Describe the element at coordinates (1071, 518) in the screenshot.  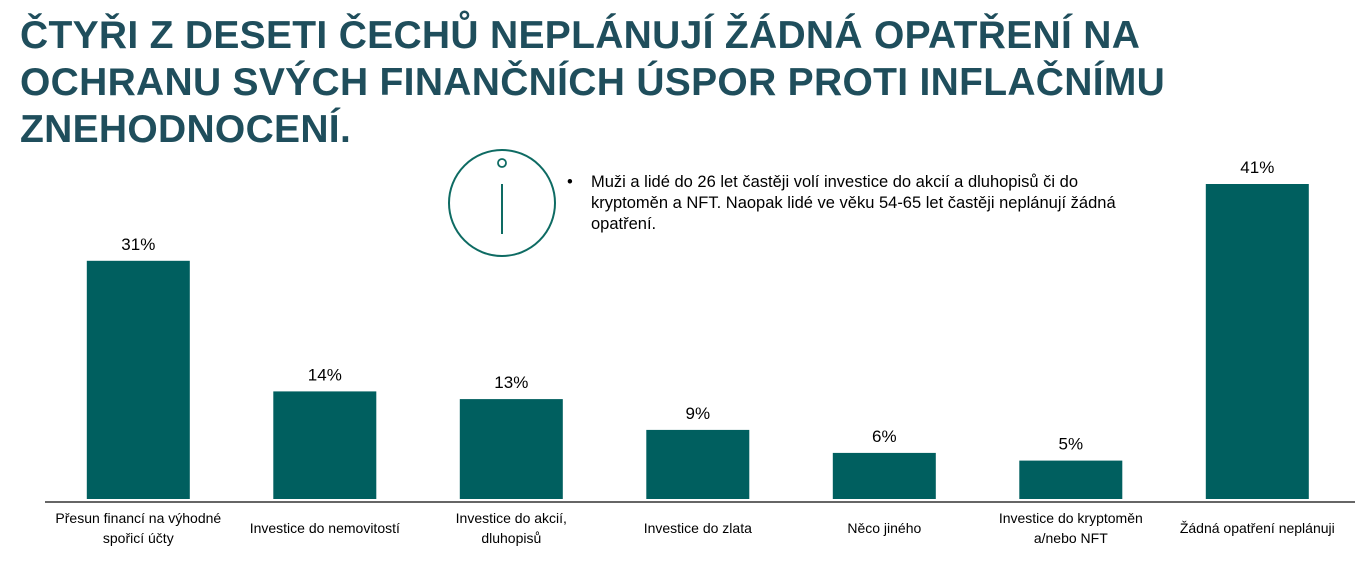
I see `category-label-line: Investice do kryptoměn` at that location.